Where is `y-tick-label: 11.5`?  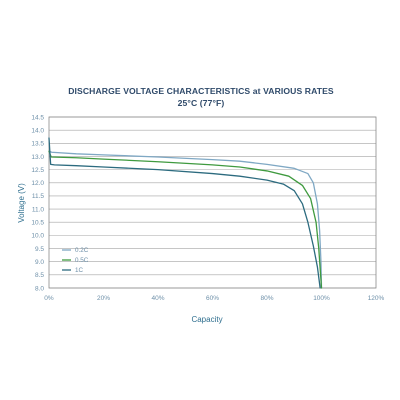
y-tick-label: 11.5 is located at coordinates (38, 196).